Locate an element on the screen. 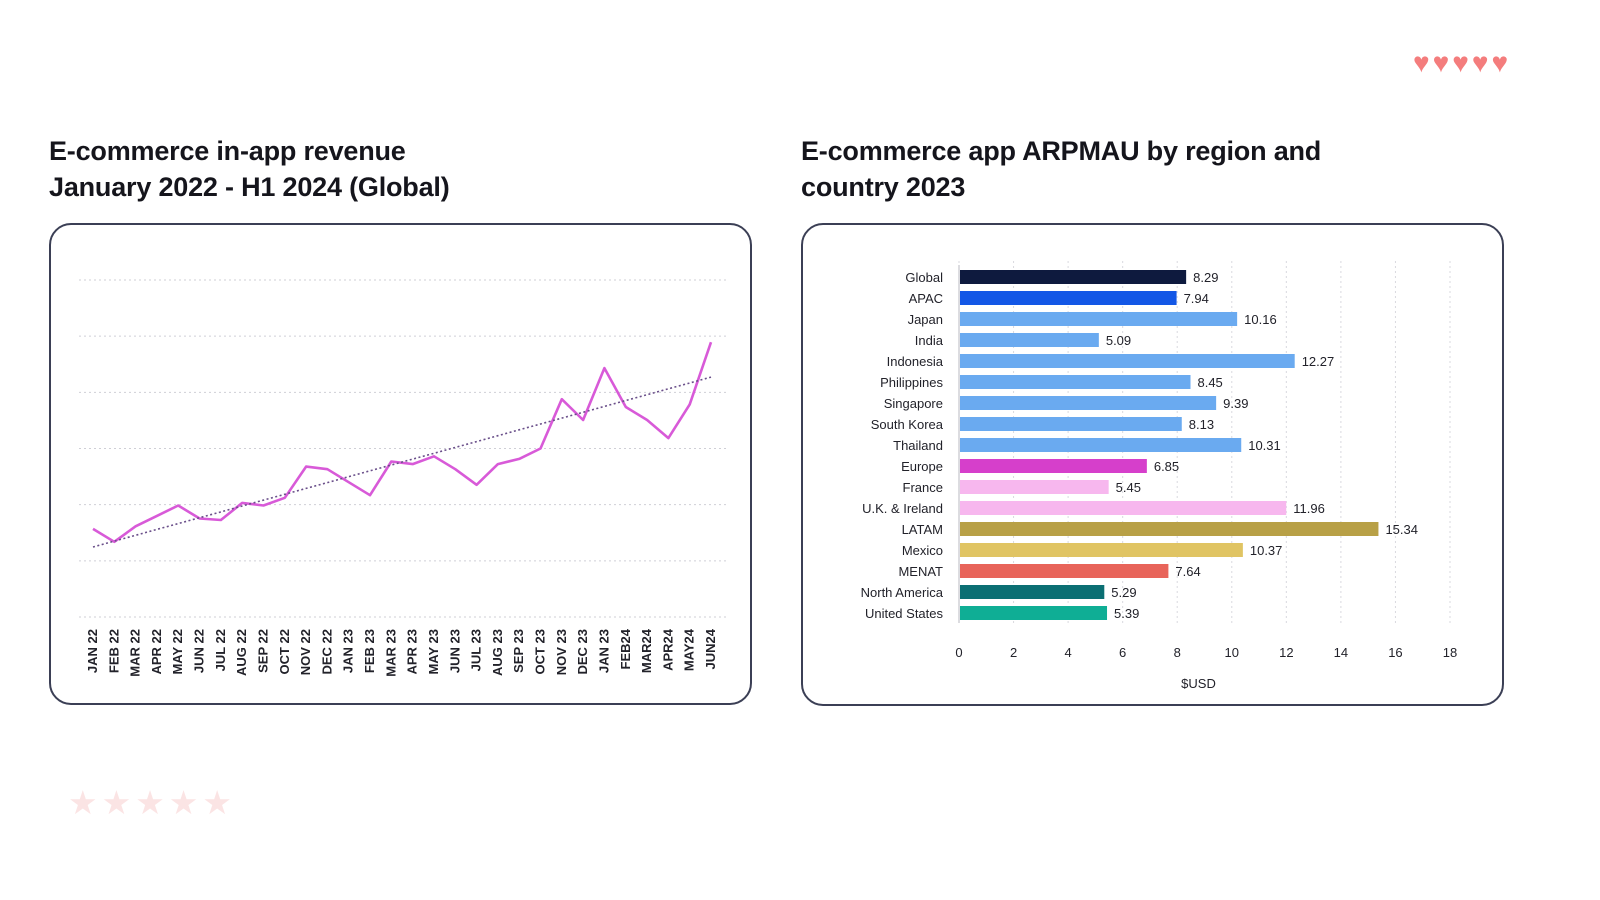  x-tick-label: NOV 23 is located at coordinates (561, 652).